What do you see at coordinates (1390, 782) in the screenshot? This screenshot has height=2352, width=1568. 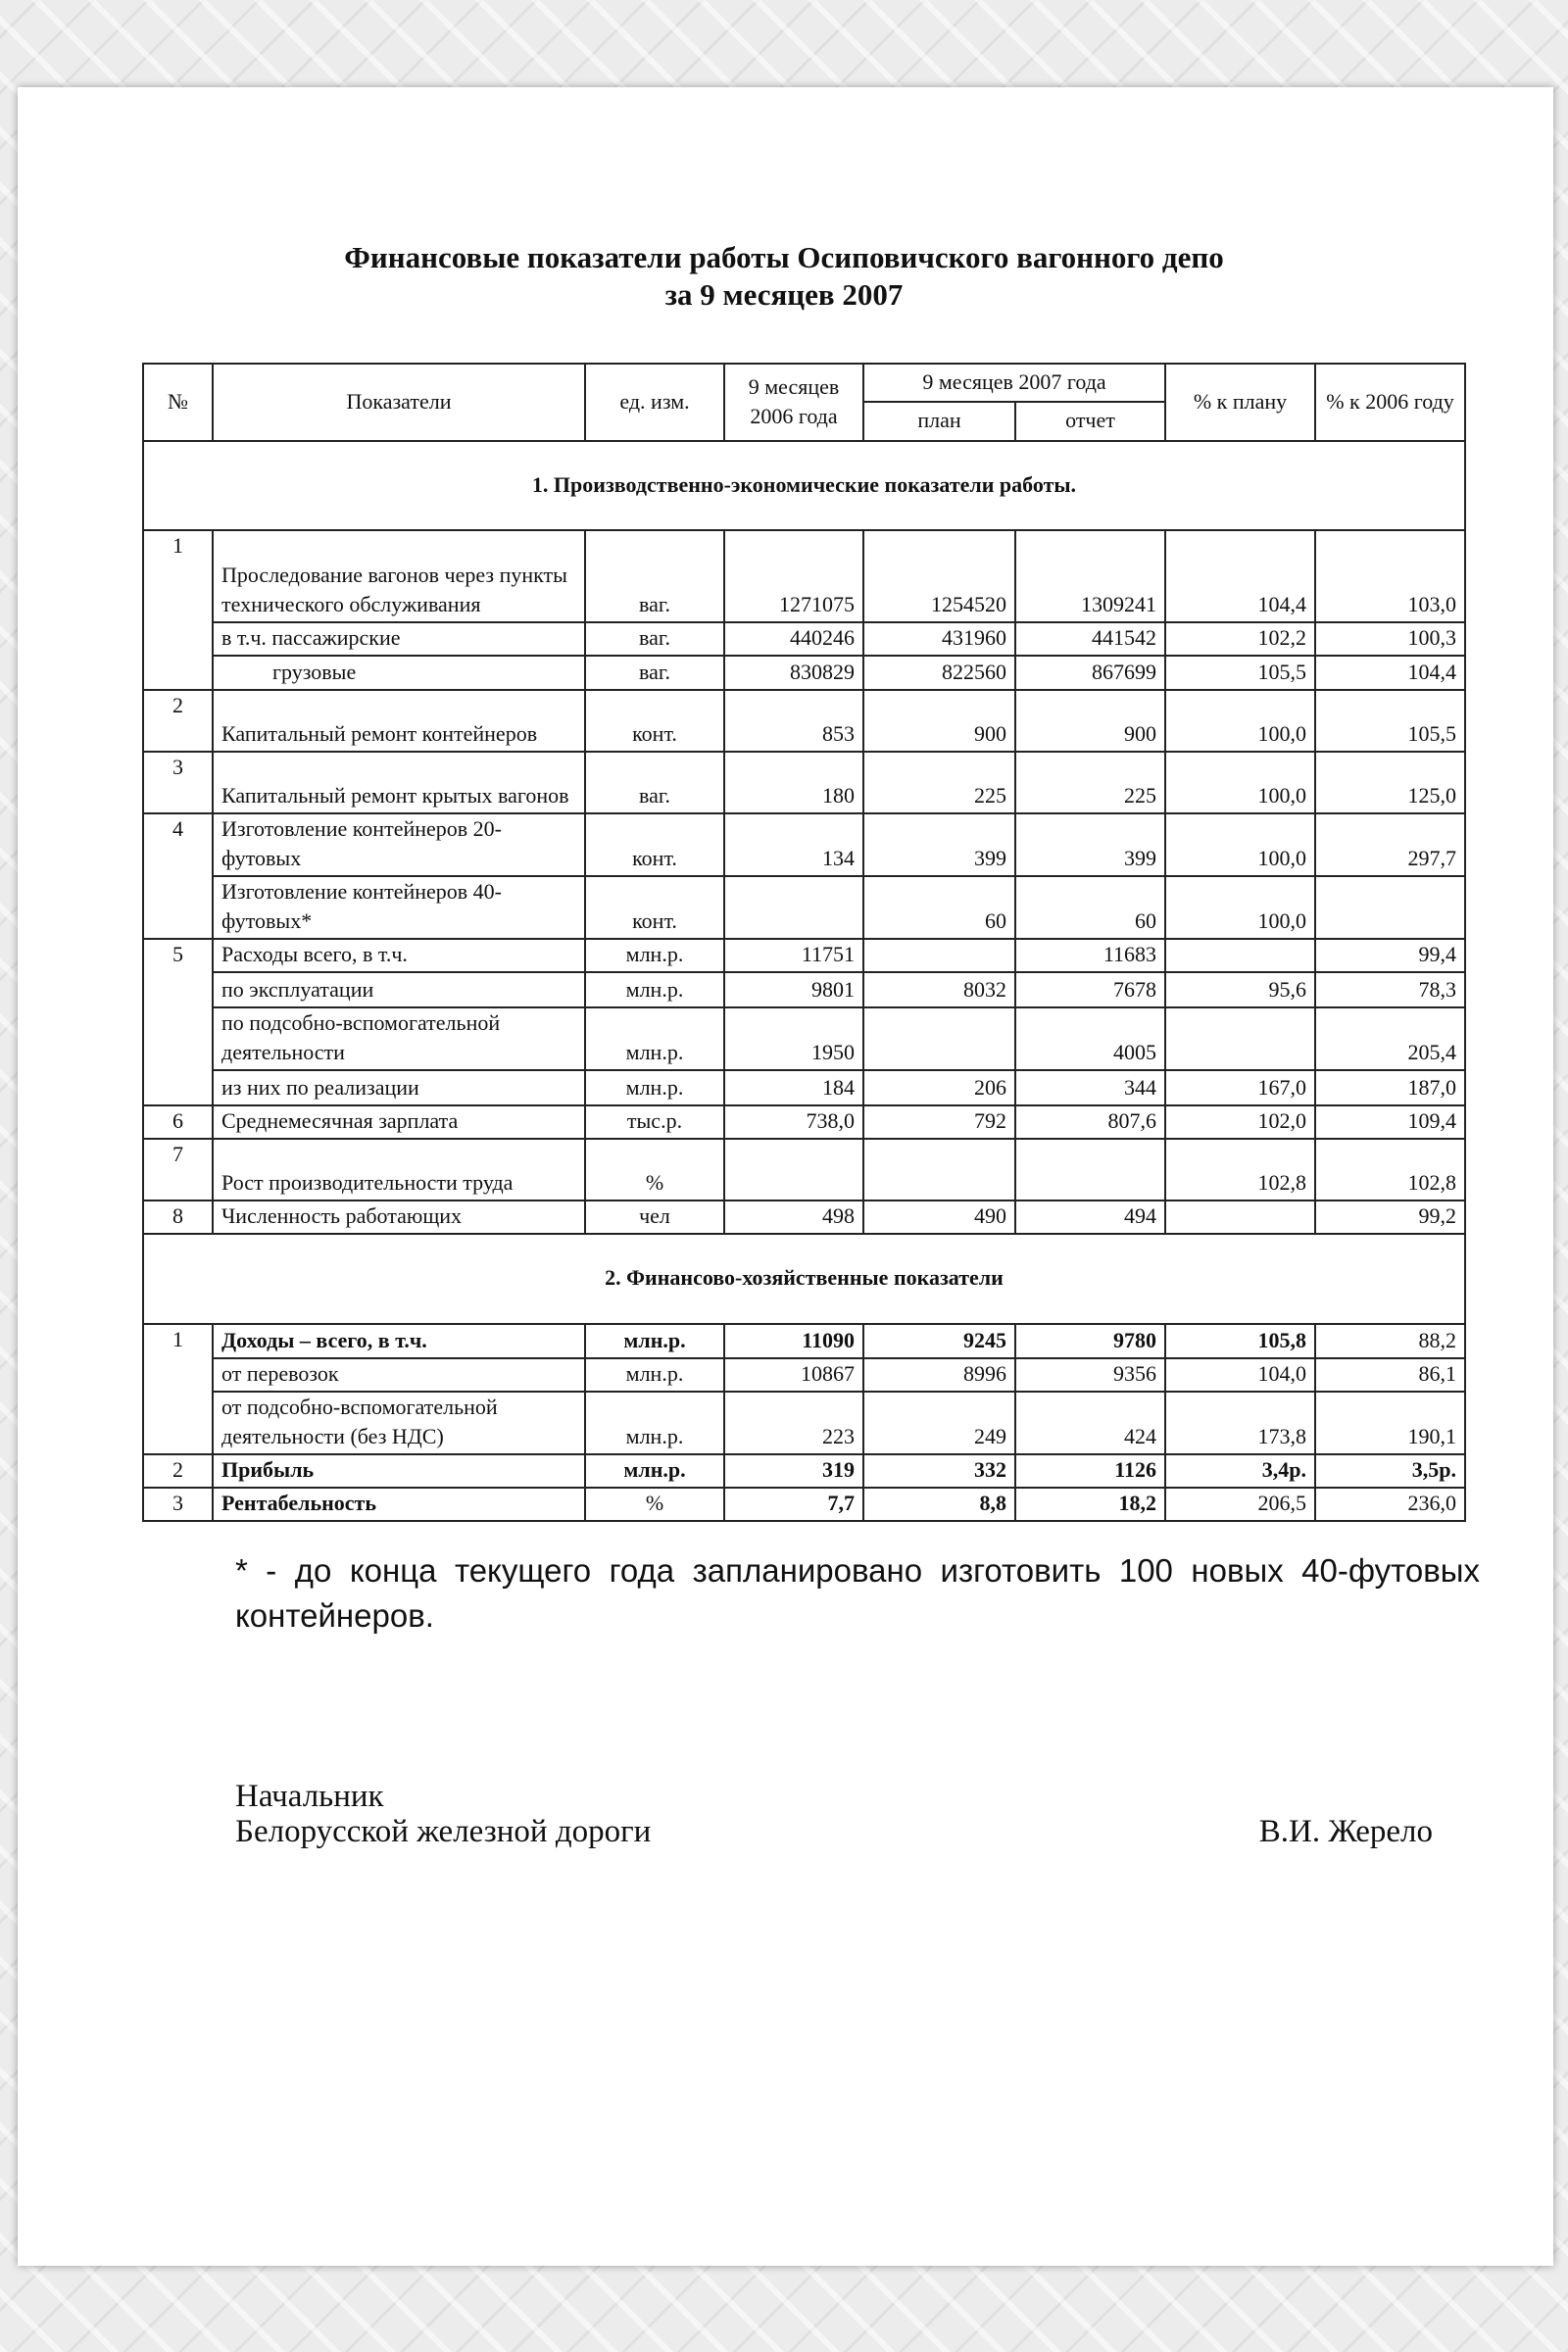 I see `cell-pct-prev: 125,0` at bounding box center [1390, 782].